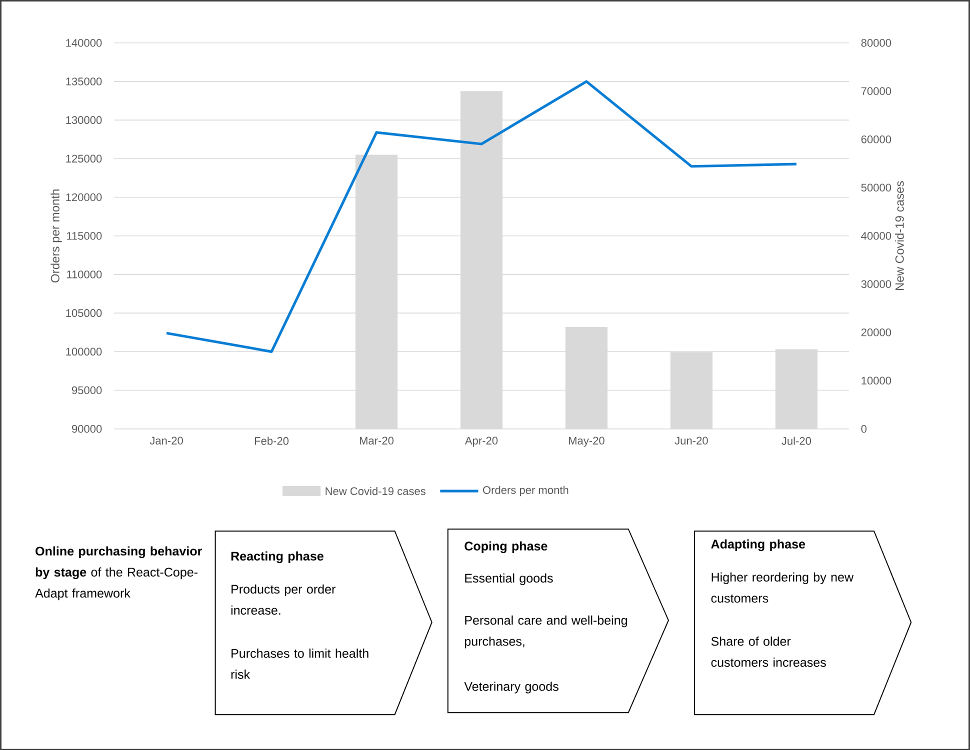 The width and height of the screenshot is (970, 750). I want to click on x-tick-label: Jan-20, so click(166, 440).